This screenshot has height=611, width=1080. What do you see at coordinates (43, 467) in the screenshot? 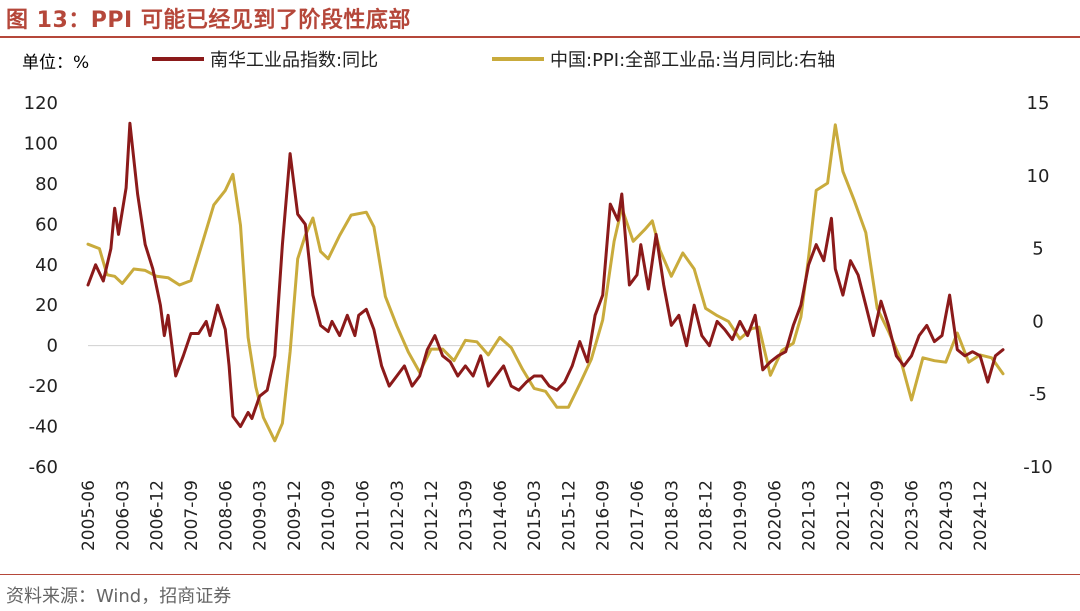
I see `left-axis-tick-label: -60` at bounding box center [43, 467].